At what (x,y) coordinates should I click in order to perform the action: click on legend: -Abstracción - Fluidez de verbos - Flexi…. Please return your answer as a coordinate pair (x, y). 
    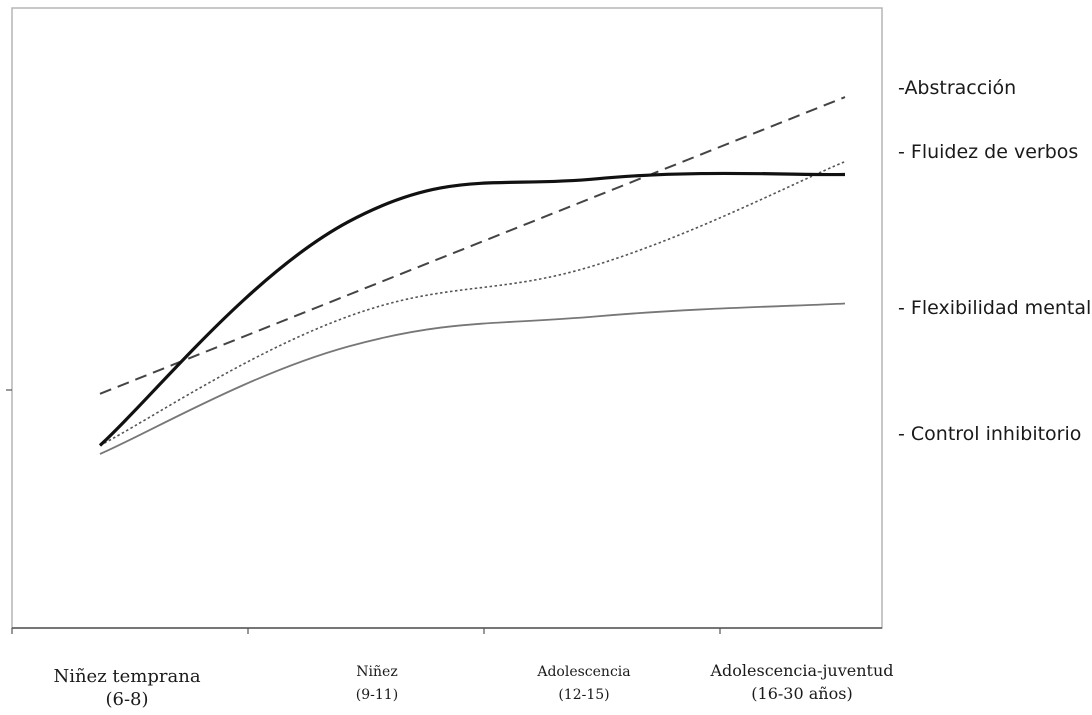
    Looking at the image, I should click on (994, 261).